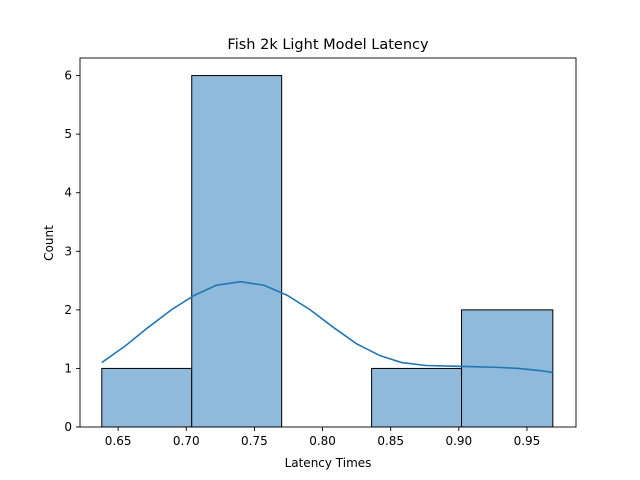  I want to click on x-tick-label: 0.75, so click(254, 441).